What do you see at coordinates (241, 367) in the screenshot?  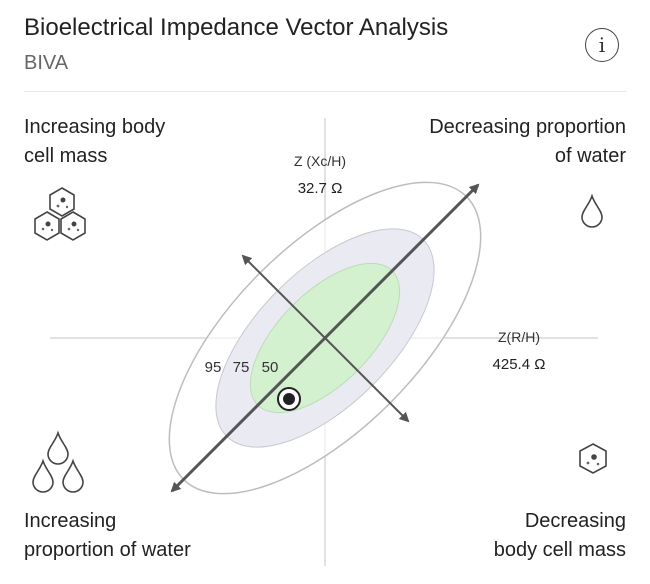 I see `ellipse-label-75: 75` at bounding box center [241, 367].